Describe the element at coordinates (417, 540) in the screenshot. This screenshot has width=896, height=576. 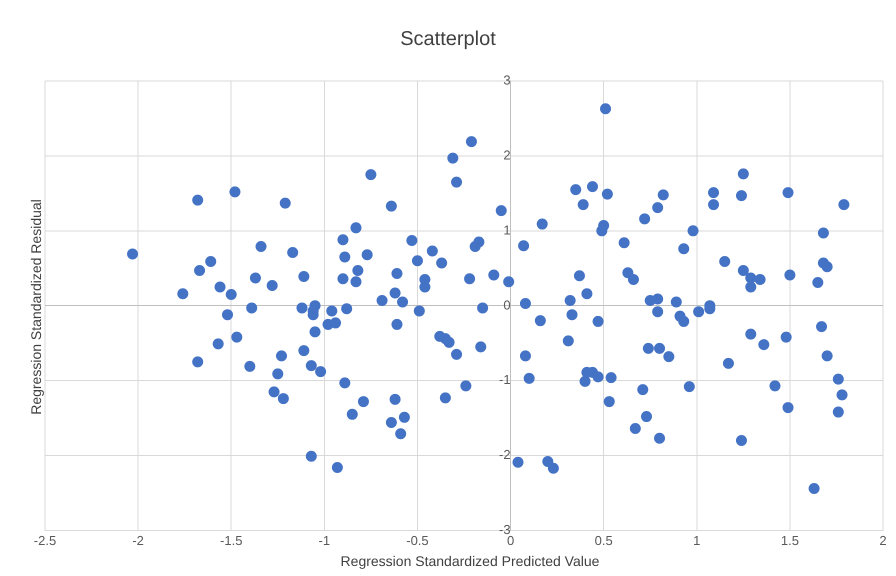
I see `x-tick-label: -0.5` at that location.